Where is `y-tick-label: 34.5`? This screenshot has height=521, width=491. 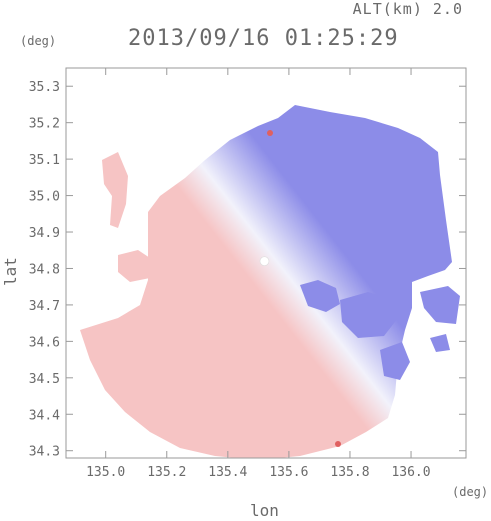
y-tick-label: 34.5 is located at coordinates (44, 379).